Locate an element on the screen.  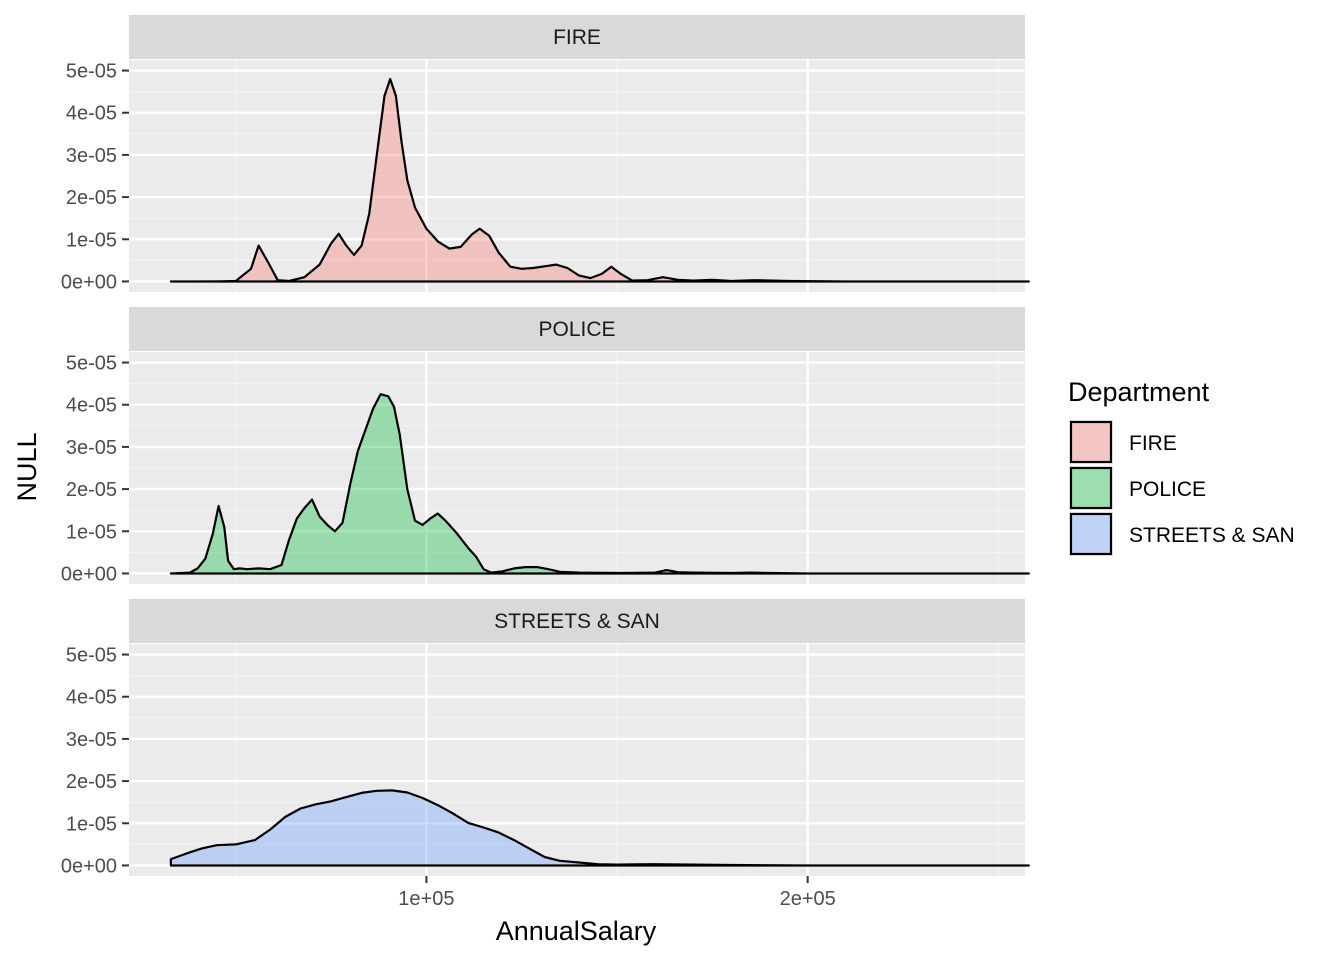
legend-title: Department is located at coordinates (1139, 392).